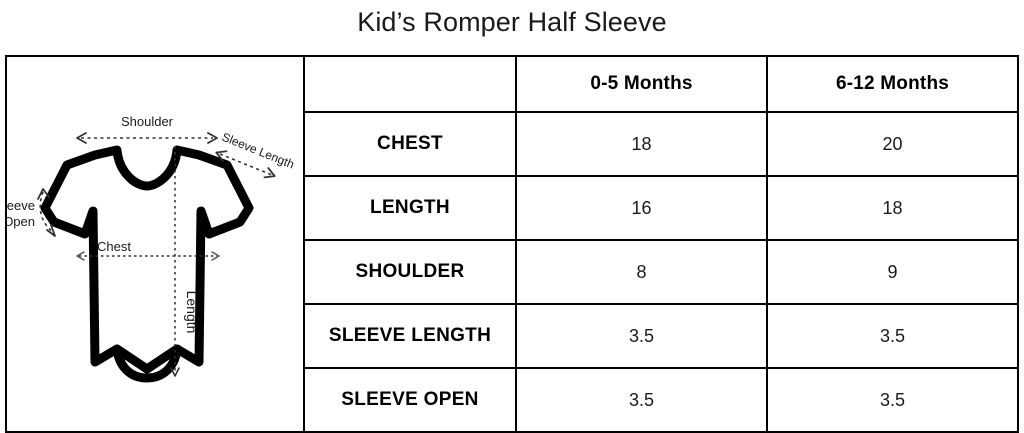 This screenshot has width=1024, height=433. Describe the element at coordinates (114, 246) in the screenshot. I see `chest-label: Chest` at that location.